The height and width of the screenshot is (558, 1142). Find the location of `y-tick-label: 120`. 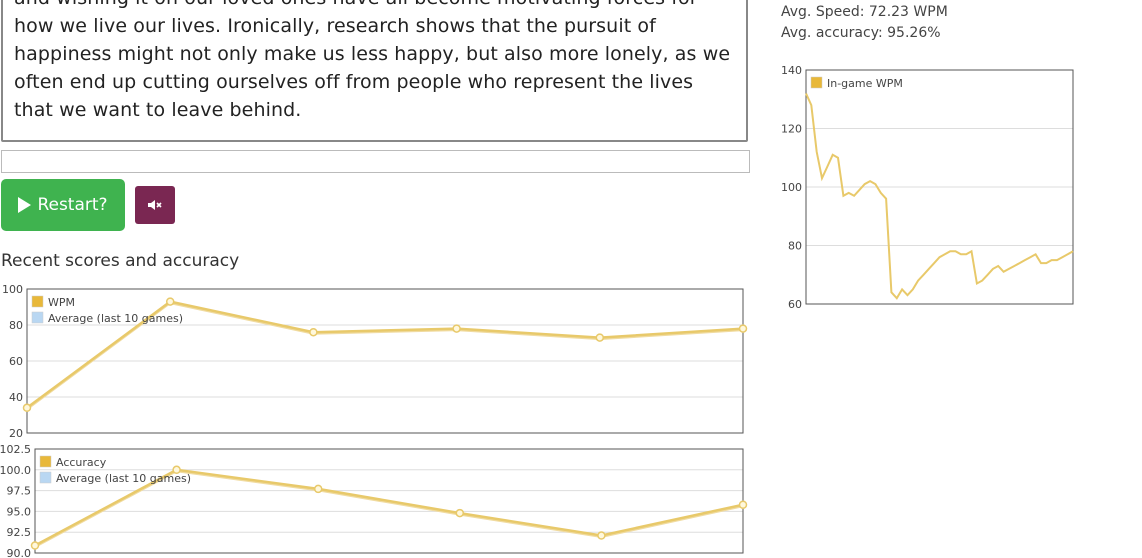

y-tick-label: 120 is located at coordinates (791, 129).